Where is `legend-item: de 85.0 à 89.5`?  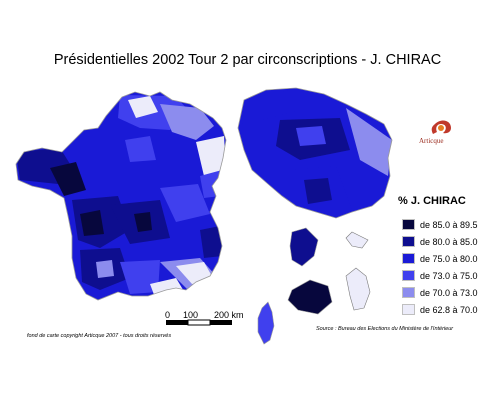
legend-item: de 85.0 à 89.5 is located at coordinates (440, 224).